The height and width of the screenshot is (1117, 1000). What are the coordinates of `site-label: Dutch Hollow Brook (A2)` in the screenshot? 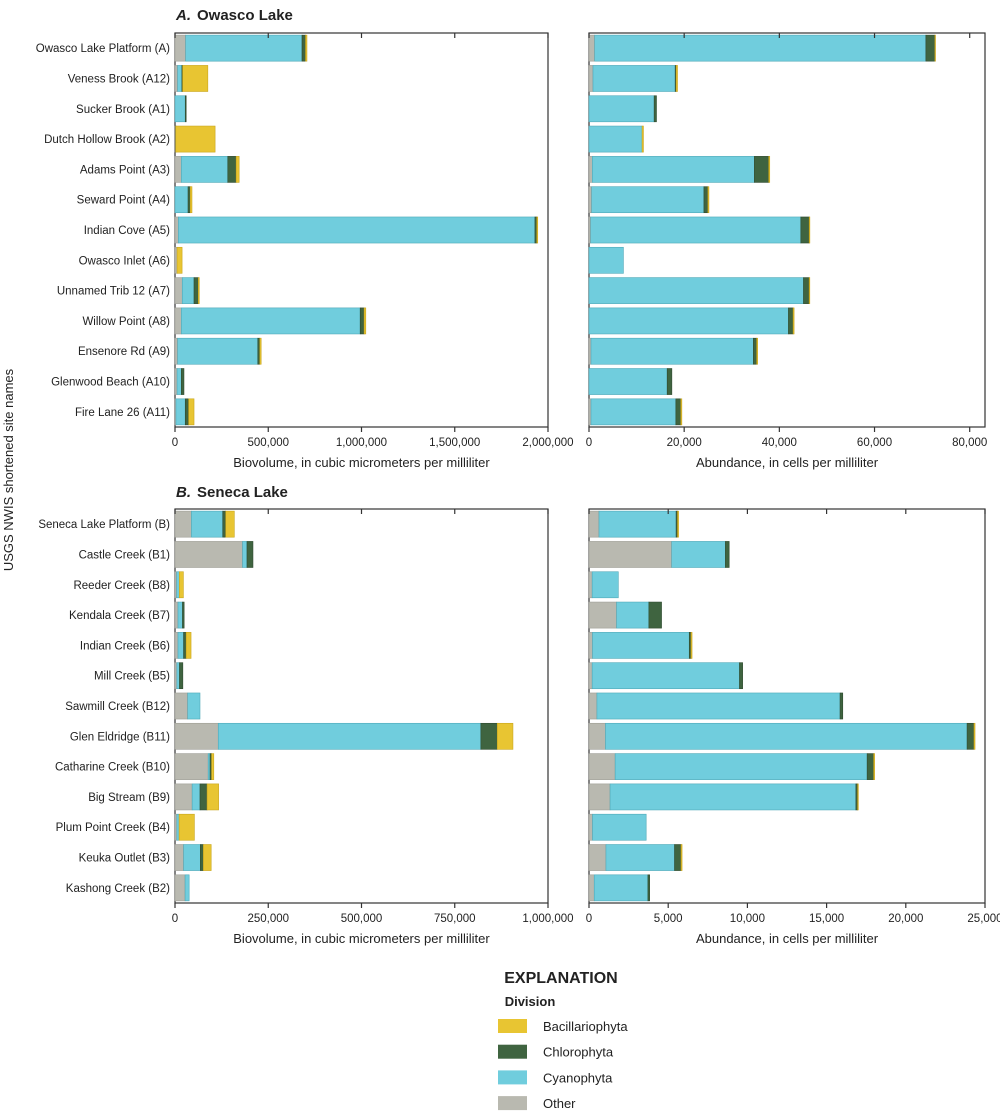 It's located at (107, 140).